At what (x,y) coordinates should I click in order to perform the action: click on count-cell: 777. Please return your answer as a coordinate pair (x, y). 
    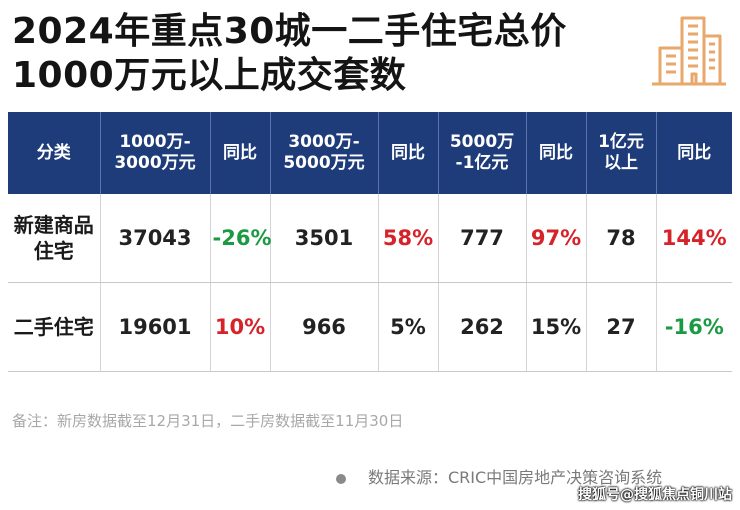
    Looking at the image, I should click on (482, 238).